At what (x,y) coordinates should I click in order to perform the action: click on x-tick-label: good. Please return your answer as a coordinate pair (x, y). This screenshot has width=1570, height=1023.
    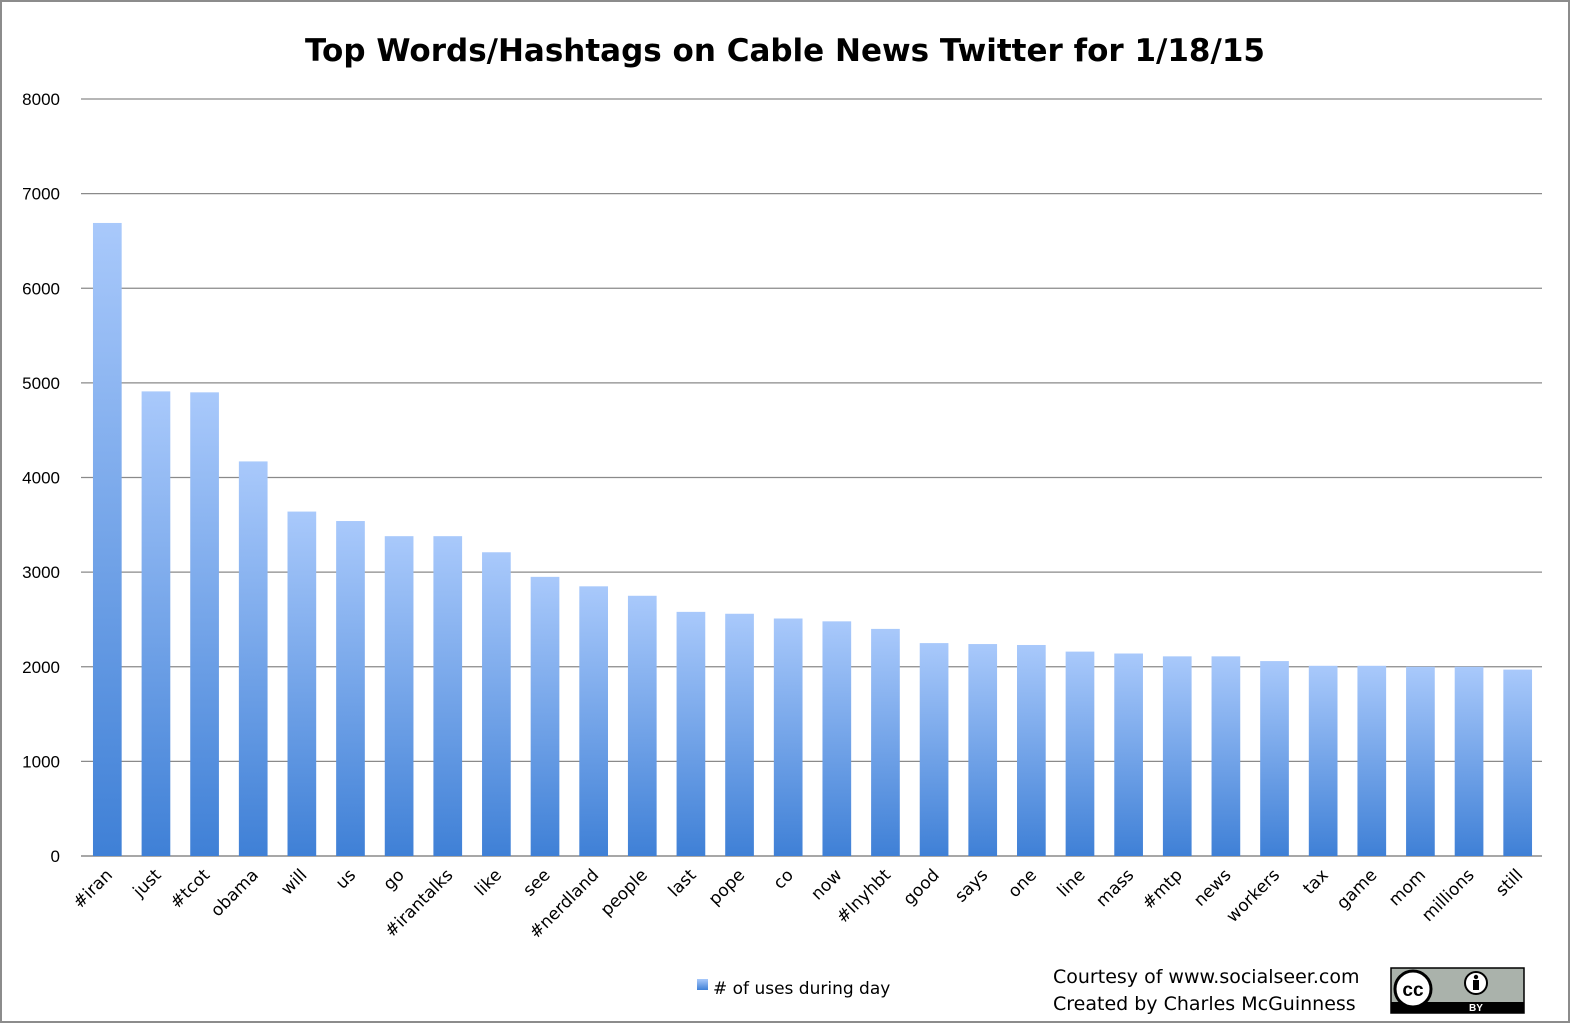
    Looking at the image, I should click on (922, 887).